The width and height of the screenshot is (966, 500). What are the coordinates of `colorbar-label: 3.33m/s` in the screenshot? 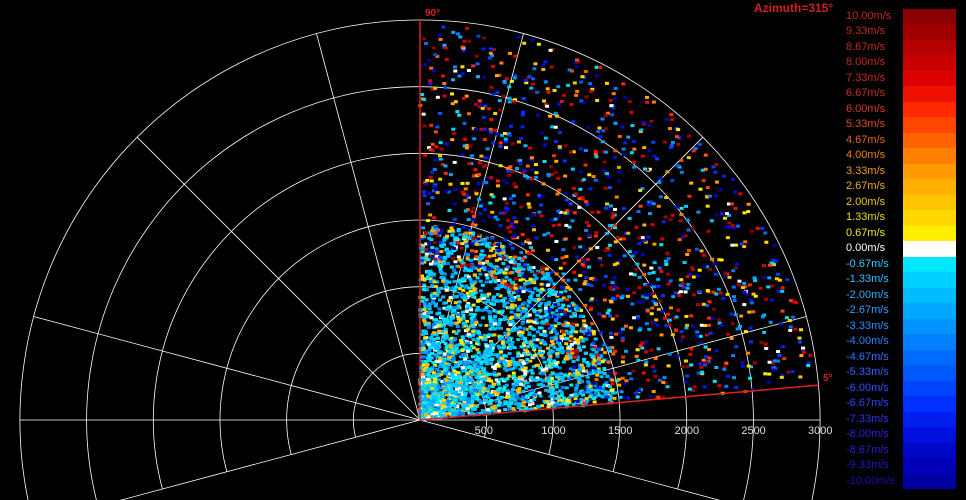 It's located at (866, 170).